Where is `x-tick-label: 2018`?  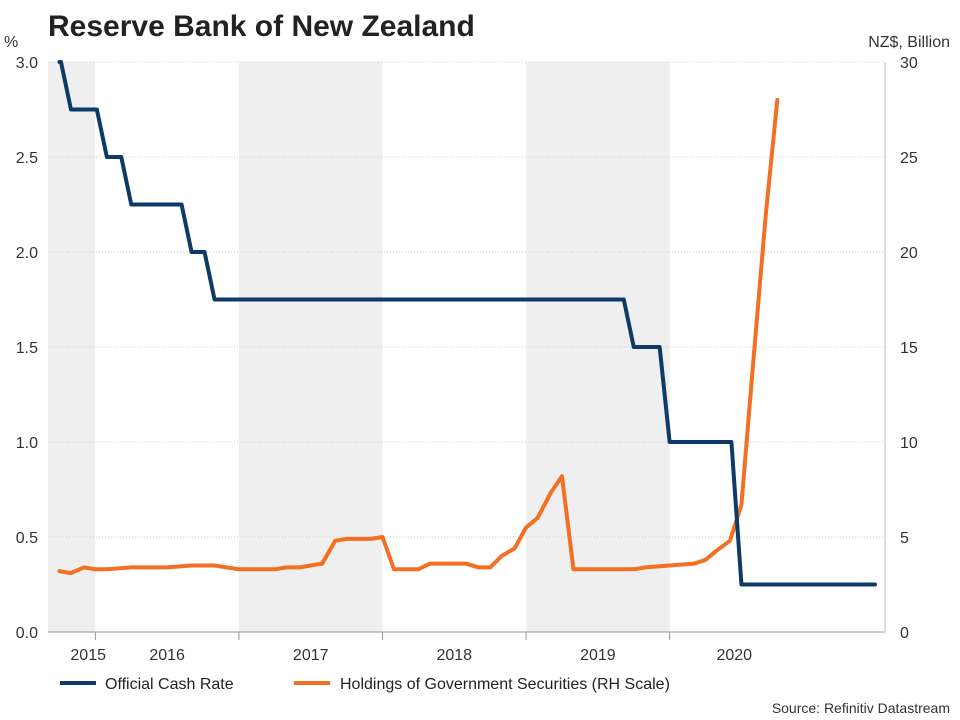
x-tick-label: 2018 is located at coordinates (454, 655).